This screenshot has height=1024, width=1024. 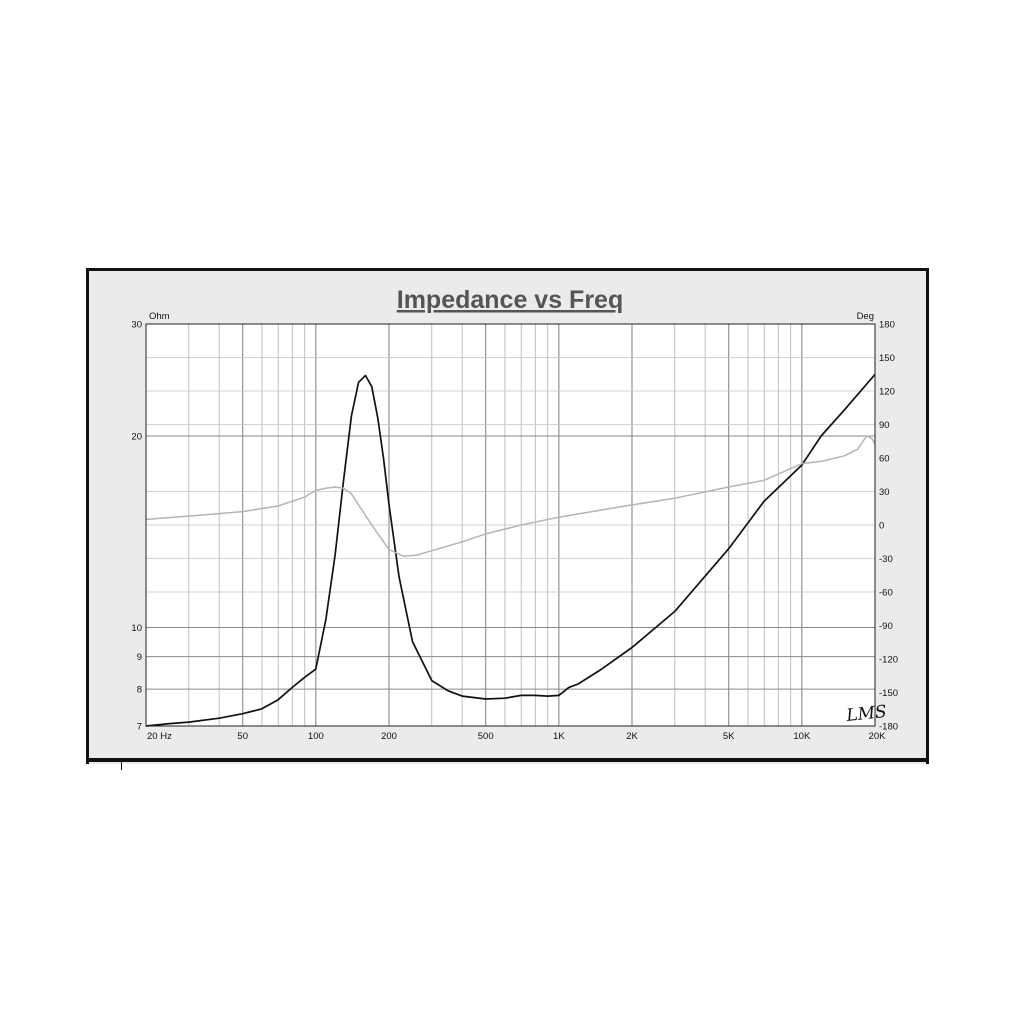 I want to click on x-tick-label: 10K, so click(x=802, y=736).